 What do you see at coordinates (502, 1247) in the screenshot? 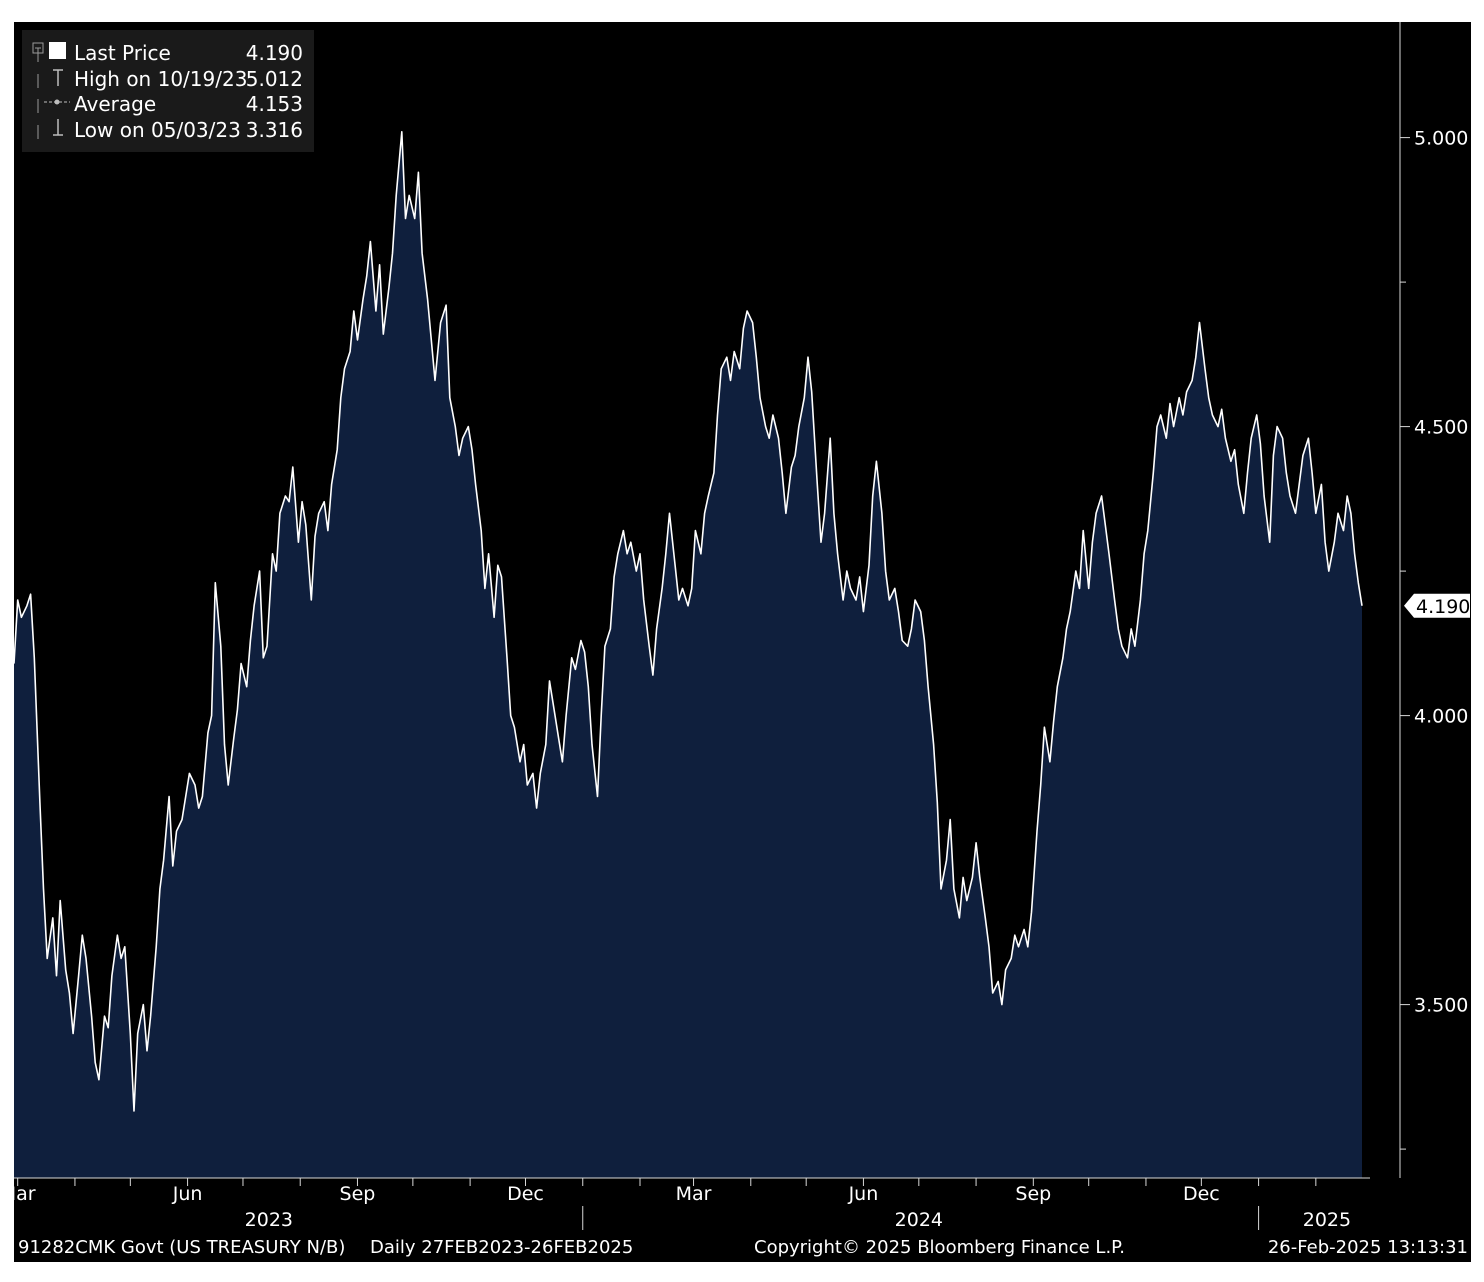
I see `date-range: Daily 27FEB2023-26FEB2025` at bounding box center [502, 1247].